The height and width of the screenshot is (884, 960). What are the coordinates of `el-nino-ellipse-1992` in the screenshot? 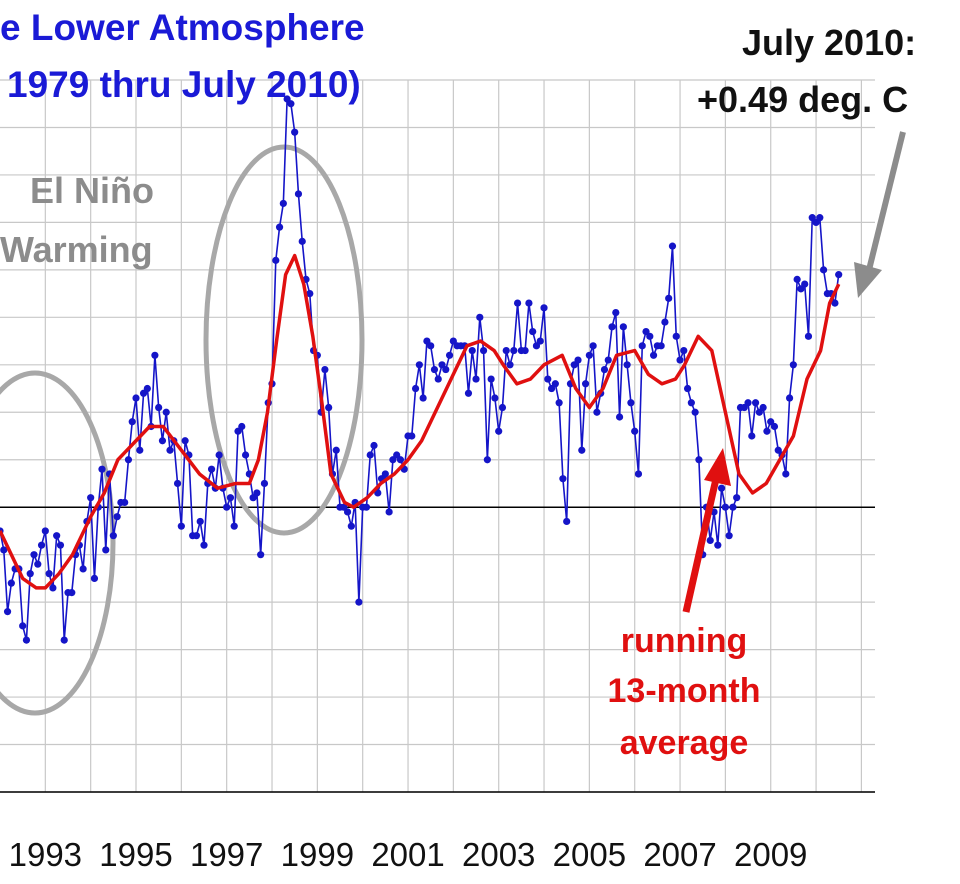 It's located at (58, 543).